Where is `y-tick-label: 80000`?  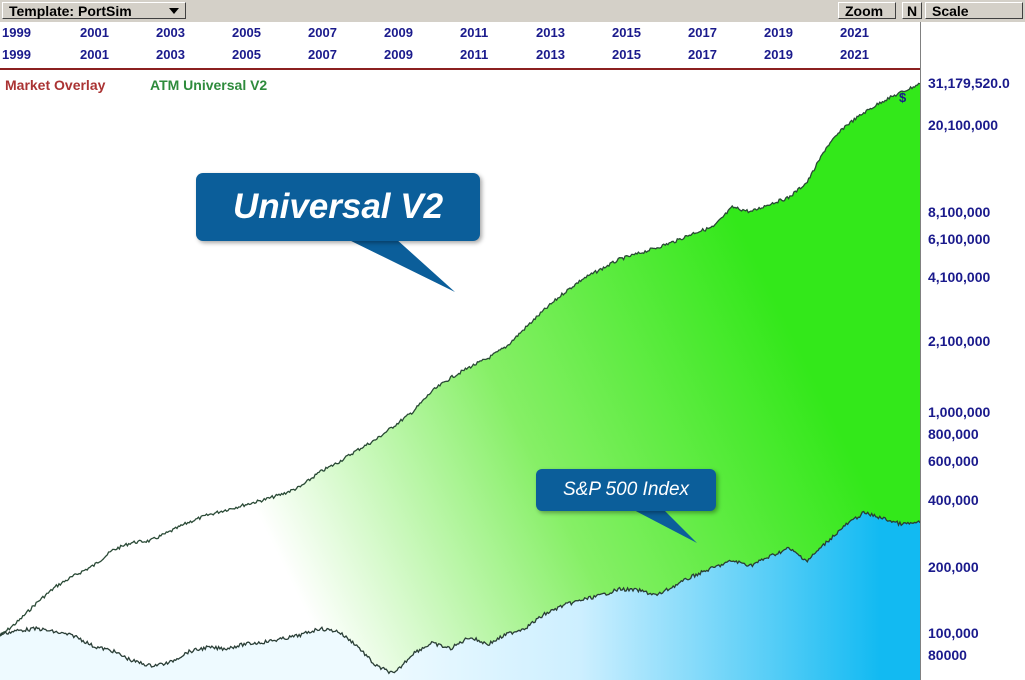 y-tick-label: 80000 is located at coordinates (947, 654).